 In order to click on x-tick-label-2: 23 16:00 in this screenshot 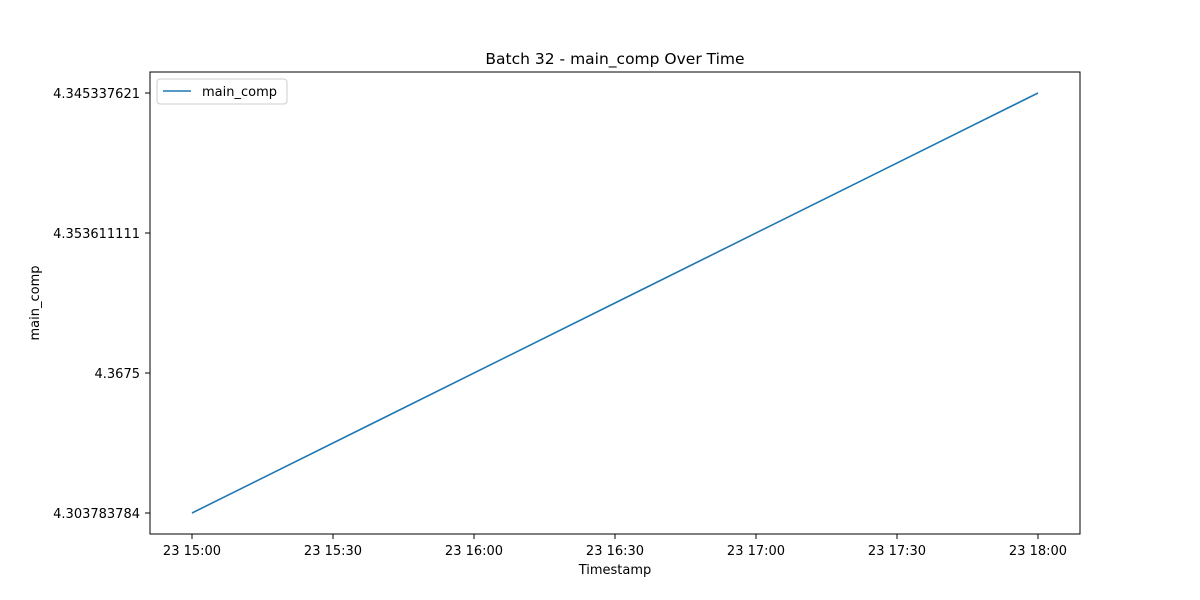, I will do `click(474, 551)`.